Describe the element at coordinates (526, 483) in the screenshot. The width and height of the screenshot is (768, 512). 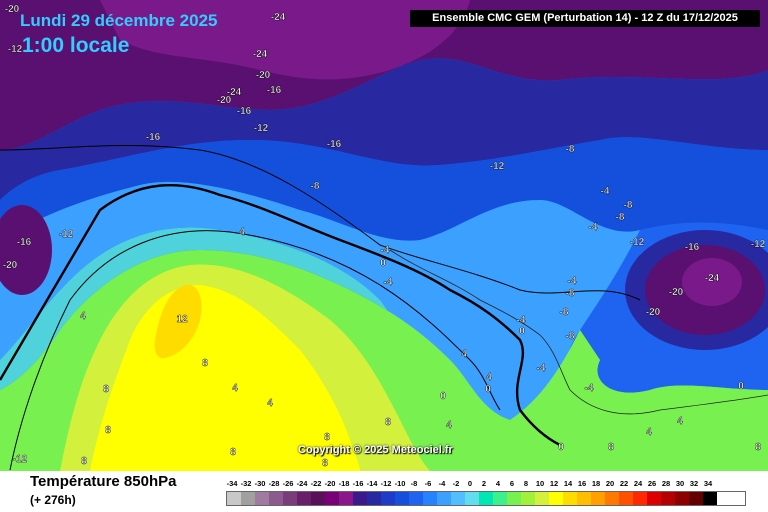
I see `legend-value: 8` at that location.